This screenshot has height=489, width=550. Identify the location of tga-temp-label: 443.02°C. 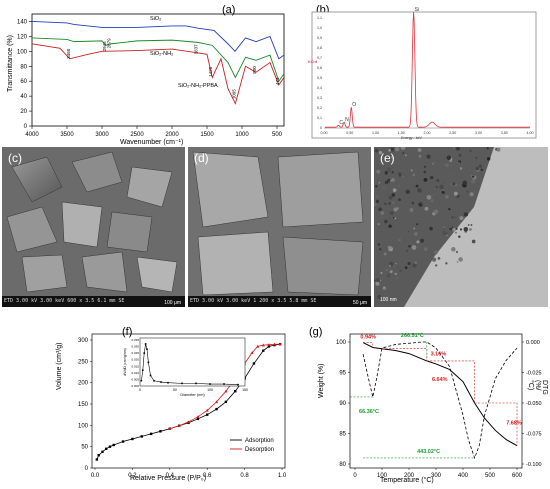
(428, 452).